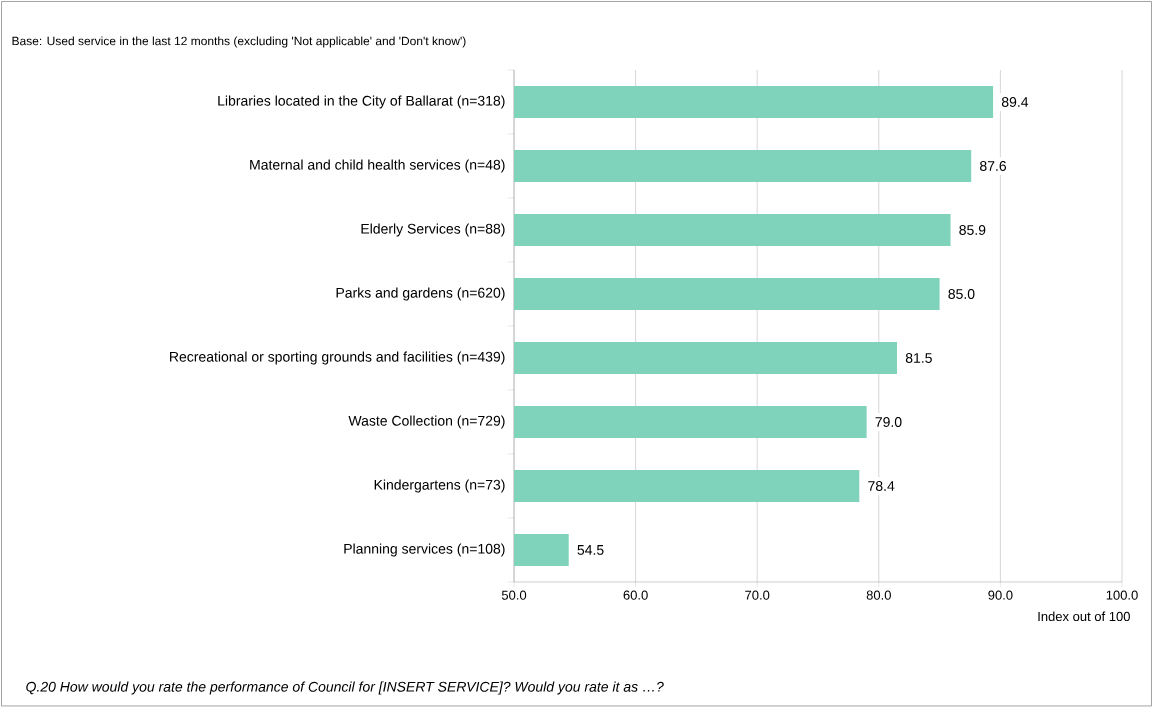 The image size is (1153, 714). I want to click on data-label: 54.5, so click(590, 550).